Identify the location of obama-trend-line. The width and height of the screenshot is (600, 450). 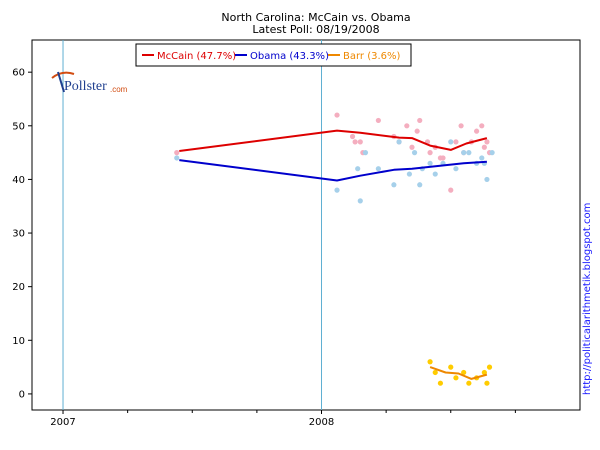
(333, 170).